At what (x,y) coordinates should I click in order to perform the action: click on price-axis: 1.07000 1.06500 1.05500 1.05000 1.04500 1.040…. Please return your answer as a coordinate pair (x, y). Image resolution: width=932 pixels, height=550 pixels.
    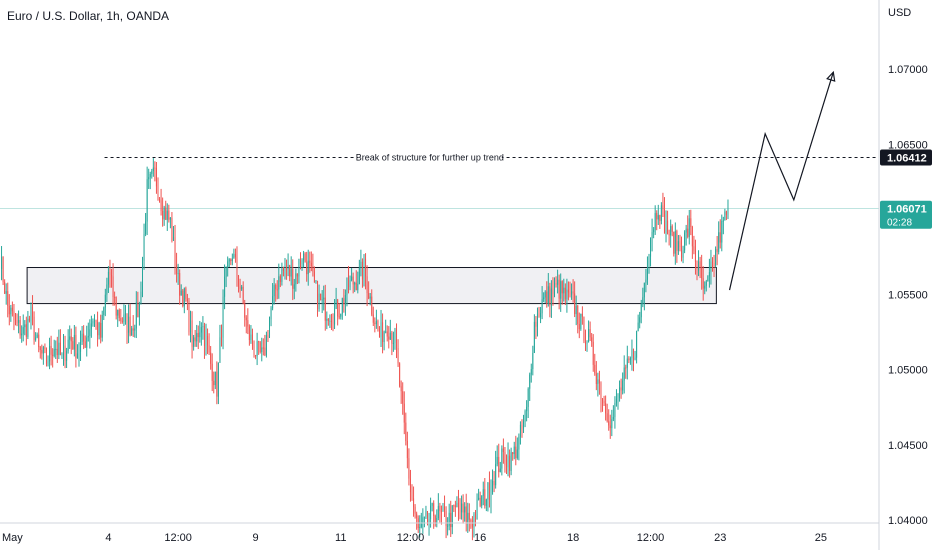
    Looking at the image, I should click on (908, 295).